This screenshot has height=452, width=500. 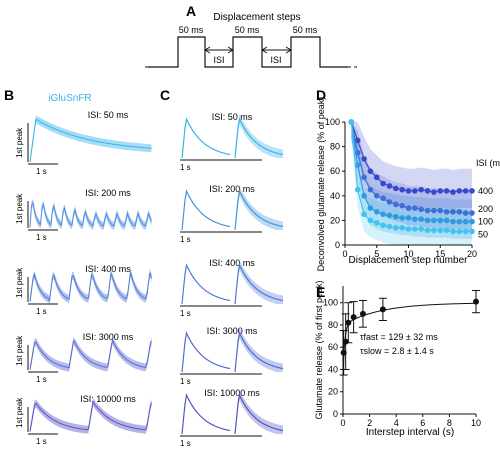 What do you see at coordinates (476, 423) in the screenshot?
I see `x-tick-label-e-10: 10` at bounding box center [476, 423].